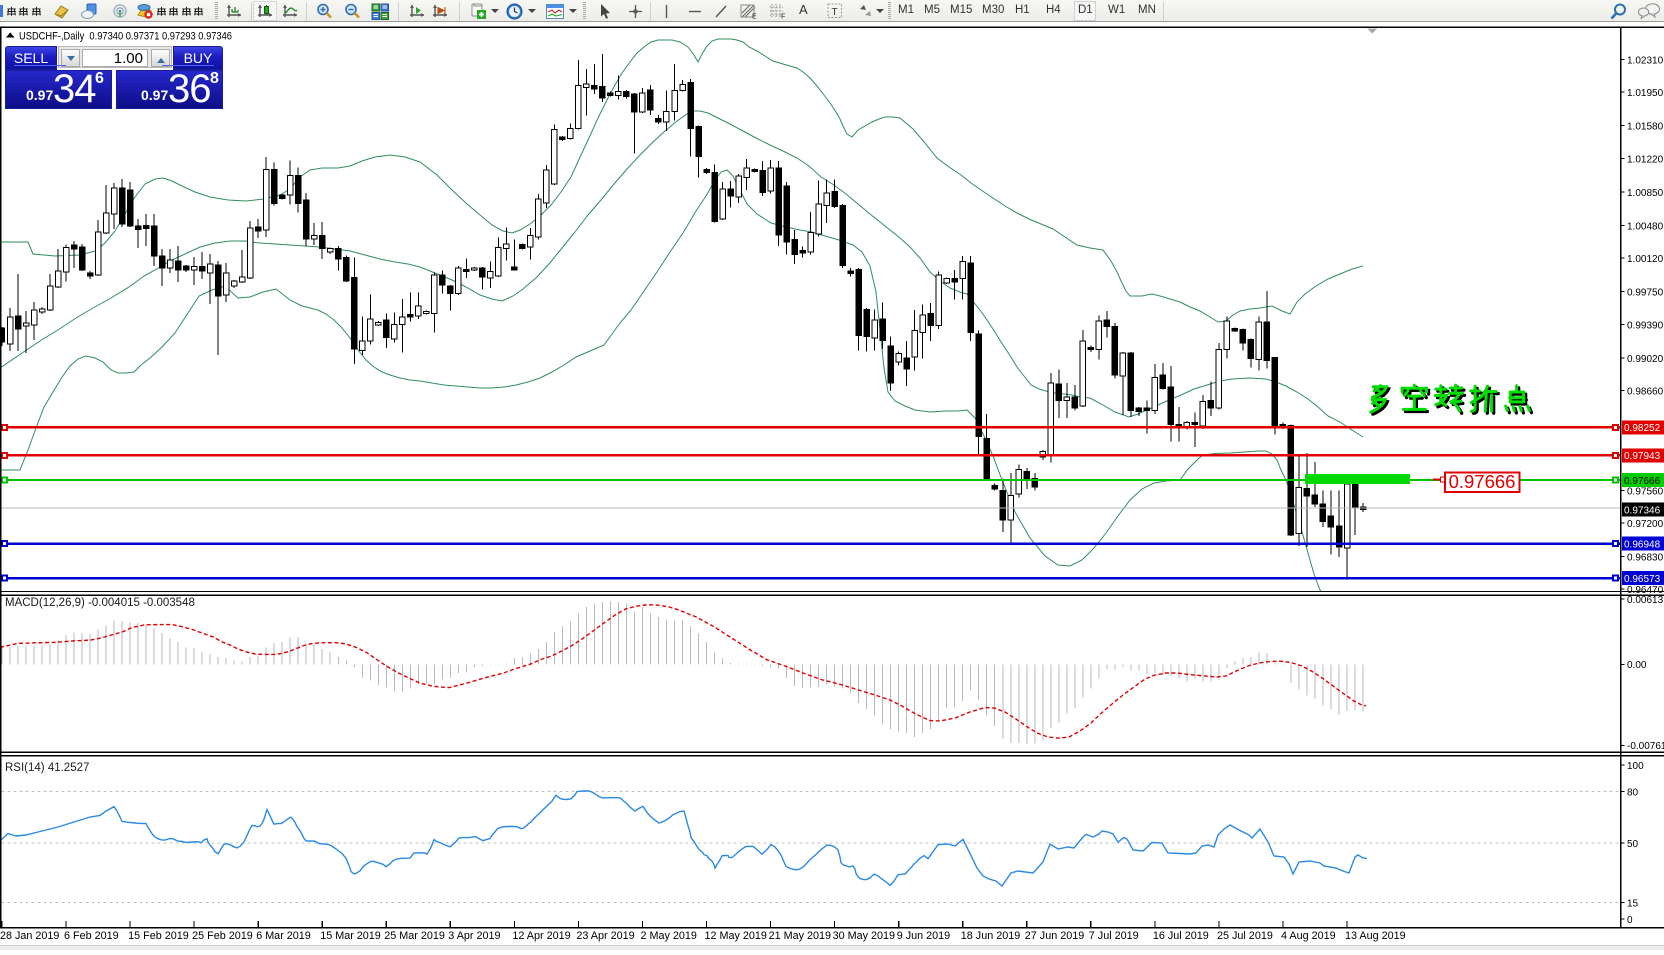 This screenshot has width=1664, height=955. I want to click on svg-text: 3 Apr 2019, so click(474, 936).